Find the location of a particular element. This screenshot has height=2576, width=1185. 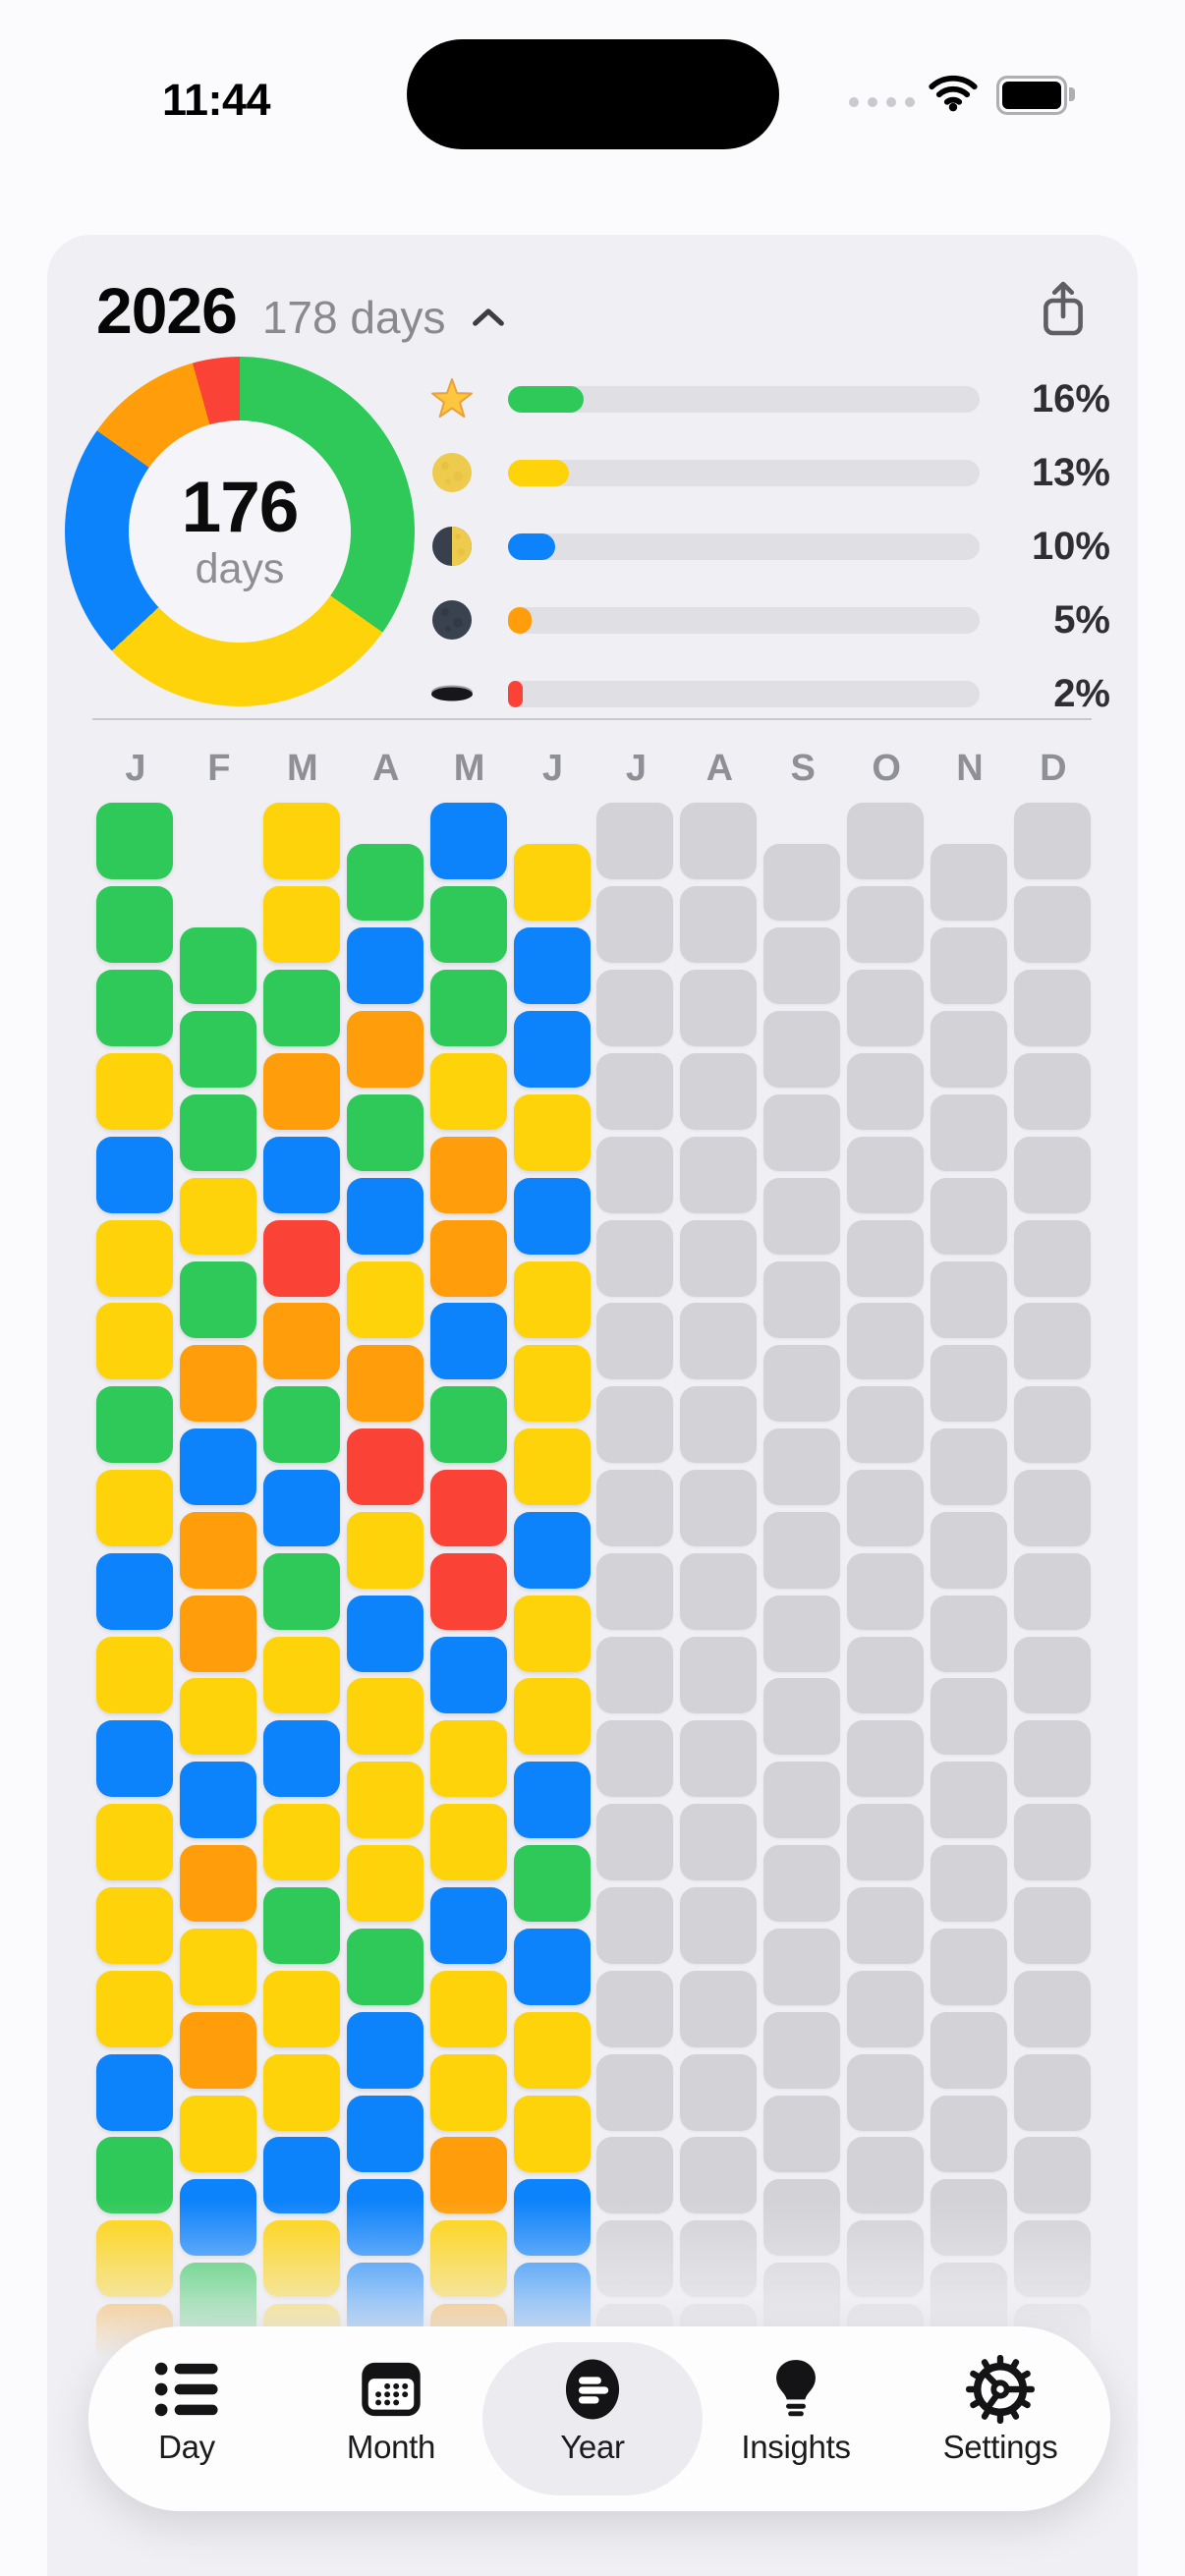

tab-day: Day is located at coordinates (186, 2418).